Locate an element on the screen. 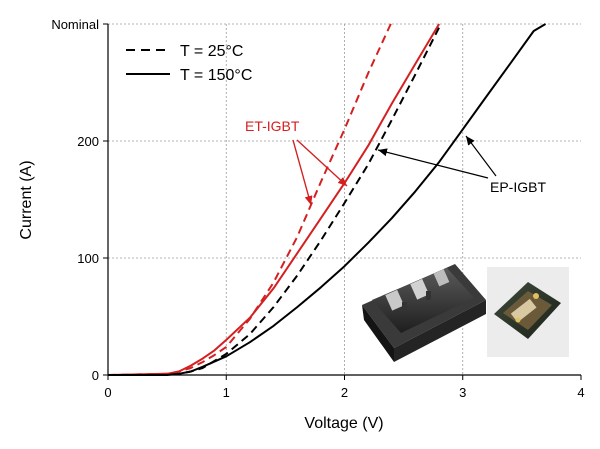  legend-label-25c: T = 25°C is located at coordinates (211, 51).